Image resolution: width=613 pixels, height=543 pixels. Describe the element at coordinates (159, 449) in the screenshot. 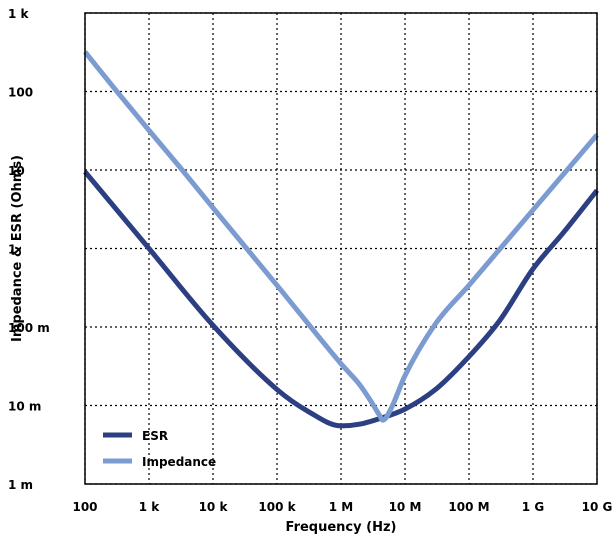

I see `legend: ESR Impedance` at that location.